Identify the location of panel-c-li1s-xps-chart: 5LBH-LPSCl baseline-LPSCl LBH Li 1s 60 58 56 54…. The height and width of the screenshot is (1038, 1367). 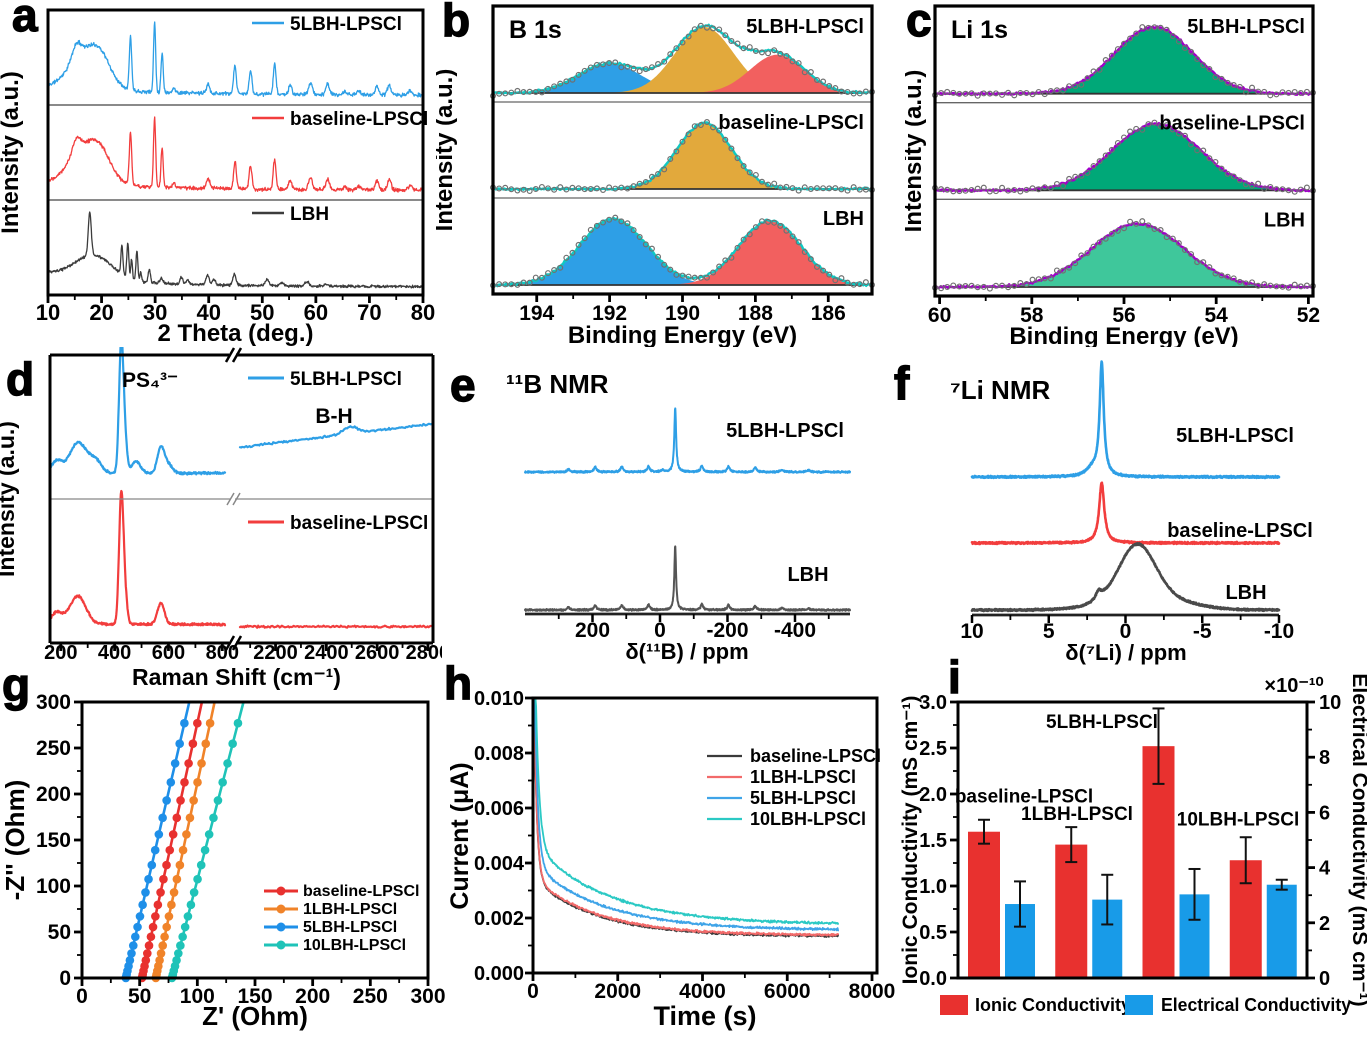
(1112, 175).